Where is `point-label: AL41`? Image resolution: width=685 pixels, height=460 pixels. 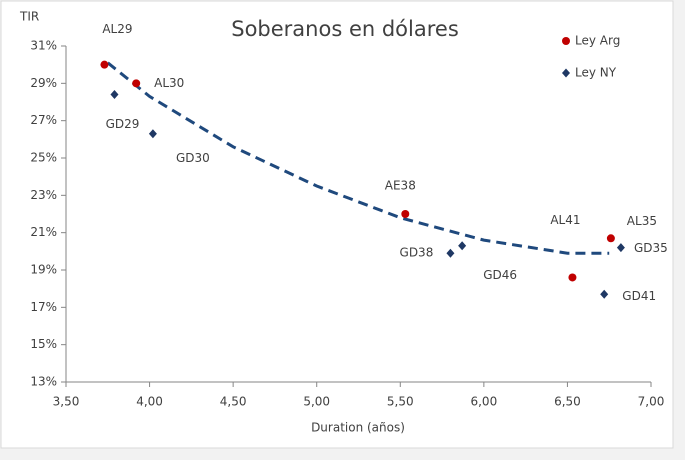
point-label: AL41 is located at coordinates (565, 220).